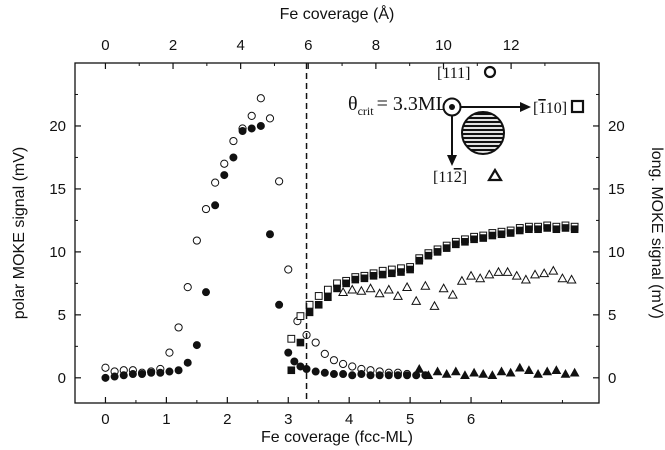 The height and width of the screenshot is (450, 665). I want to click on y-tick-label: 0, so click(62, 378).